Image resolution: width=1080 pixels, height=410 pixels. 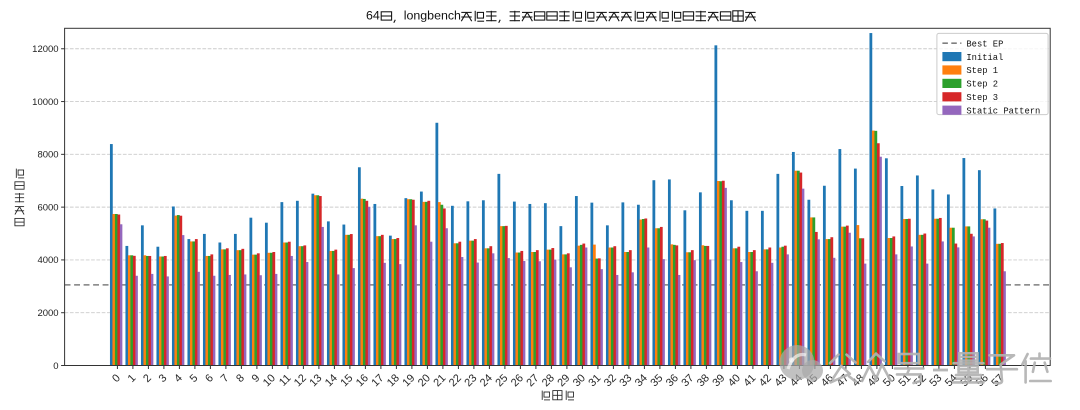 What do you see at coordinates (55, 366) in the screenshot?
I see `svg-text: 0` at bounding box center [55, 366].